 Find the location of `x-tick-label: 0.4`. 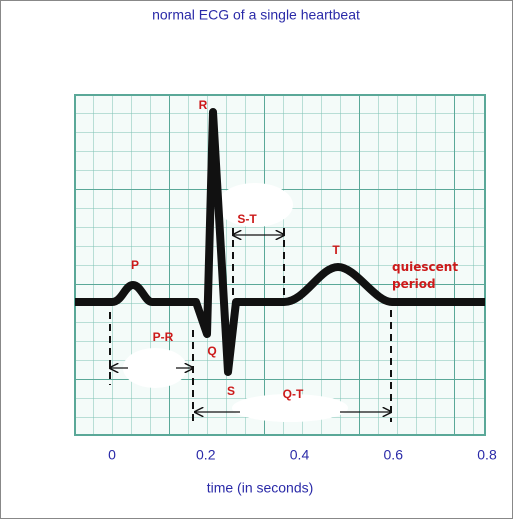

x-tick-label: 0.4 is located at coordinates (300, 455).